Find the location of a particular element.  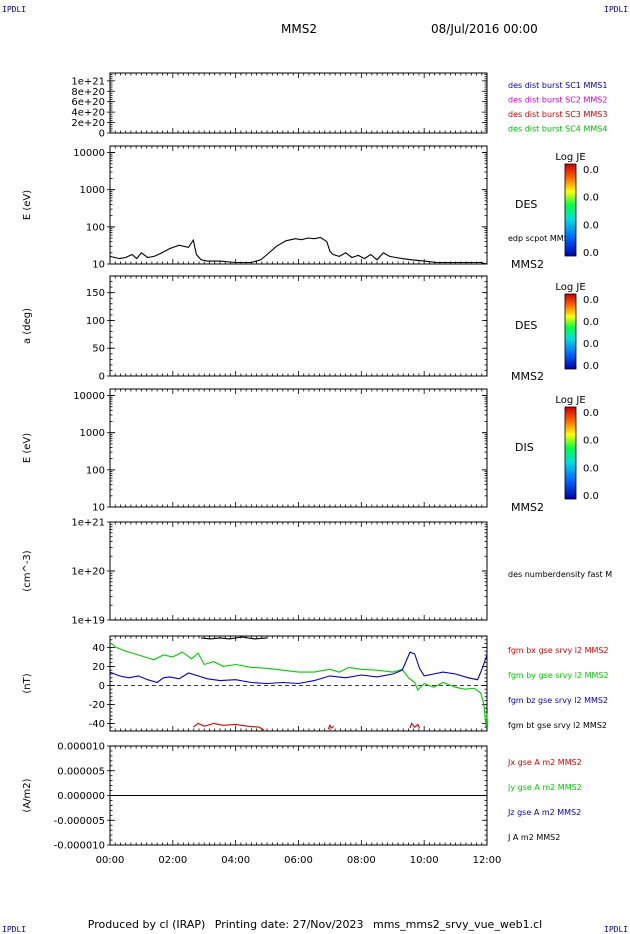

y-axis-label: (A/m2) is located at coordinates (27, 795).